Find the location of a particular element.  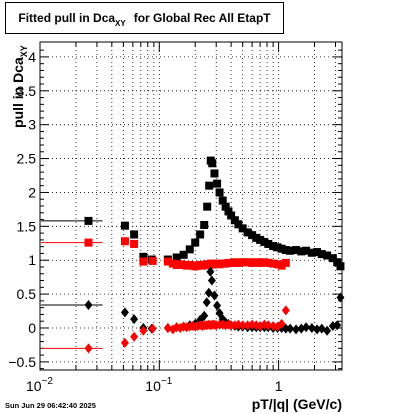

y-tick-label: 2.5 is located at coordinates (27, 159).